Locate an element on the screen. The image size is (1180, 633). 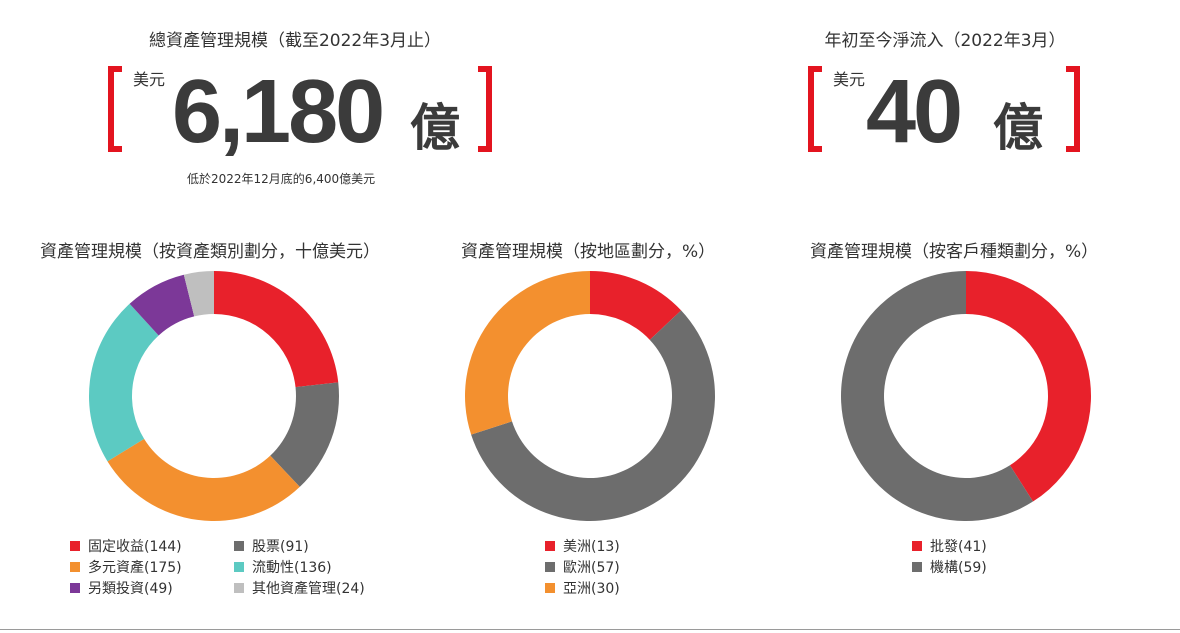
legend-label: 歐洲(57) is located at coordinates (591, 568).